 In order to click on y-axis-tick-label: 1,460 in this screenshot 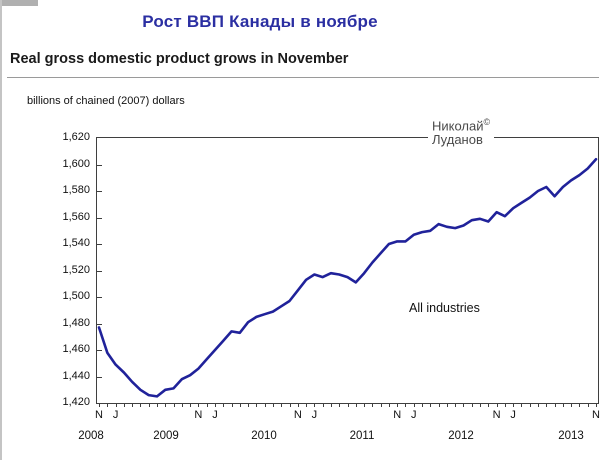, I will do `click(76, 349)`.